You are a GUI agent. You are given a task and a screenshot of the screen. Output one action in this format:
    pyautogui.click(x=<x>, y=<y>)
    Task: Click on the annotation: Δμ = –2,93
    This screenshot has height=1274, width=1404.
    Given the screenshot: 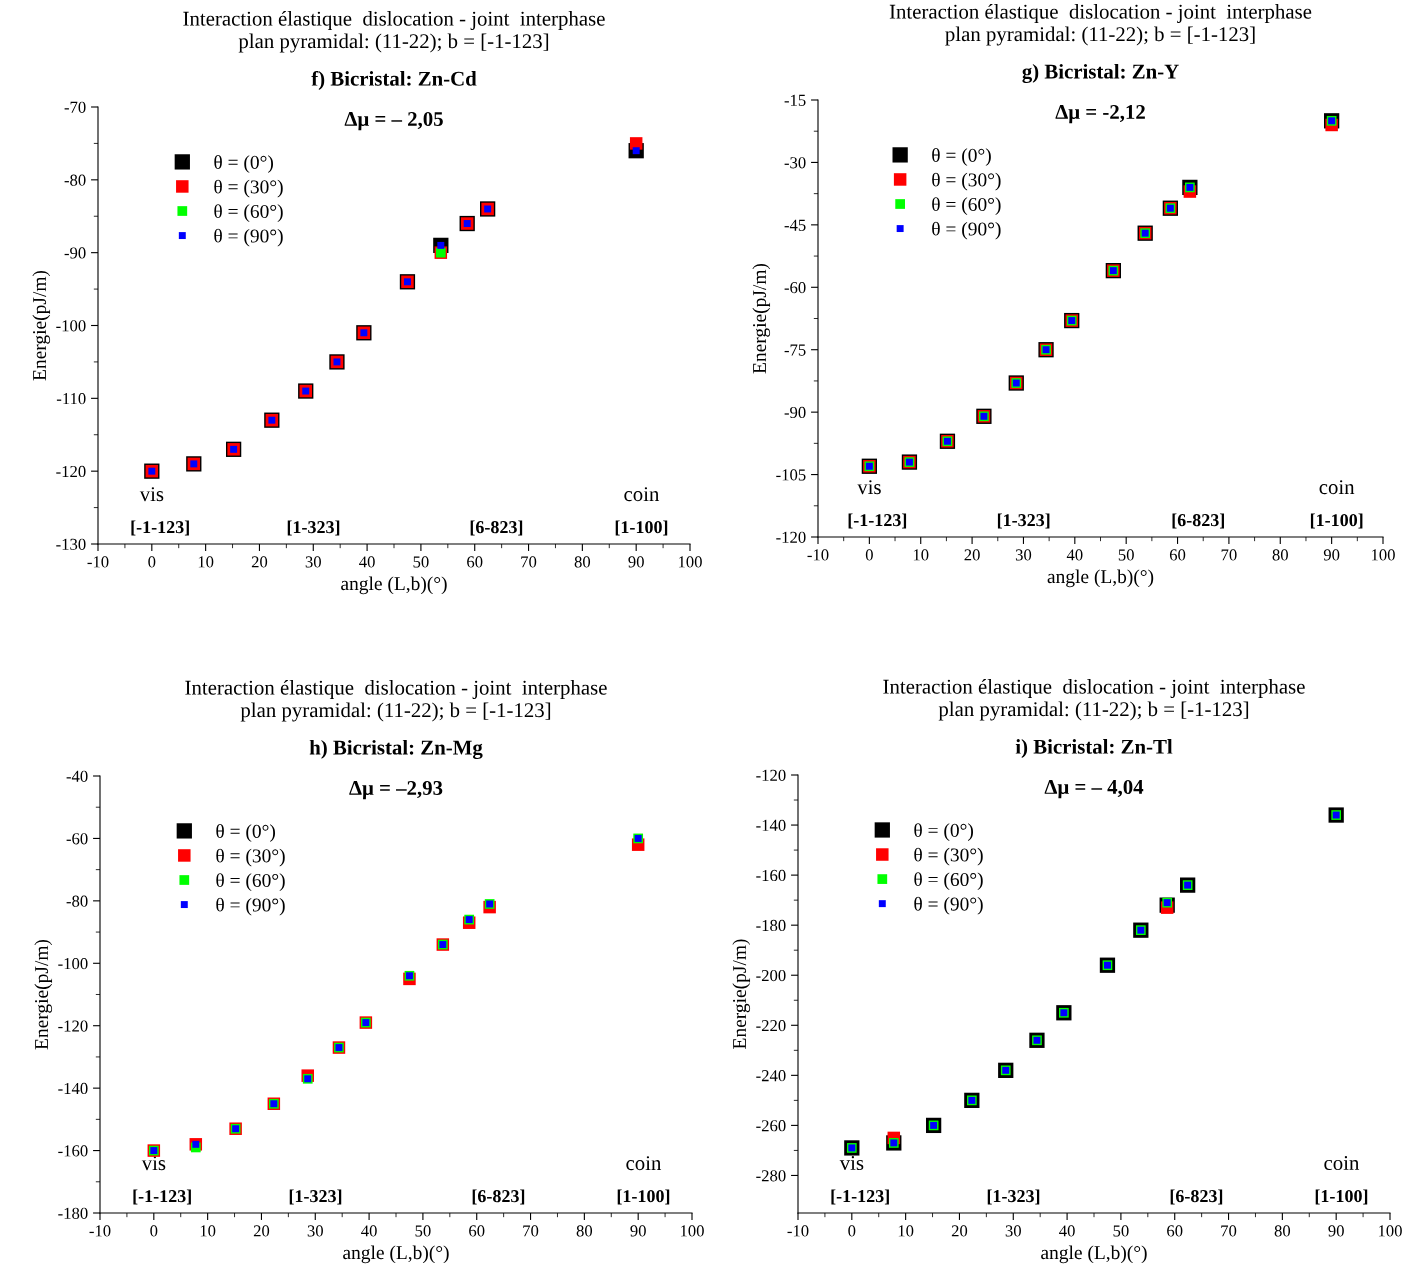 What is the action you would take?
    pyautogui.click(x=396, y=790)
    